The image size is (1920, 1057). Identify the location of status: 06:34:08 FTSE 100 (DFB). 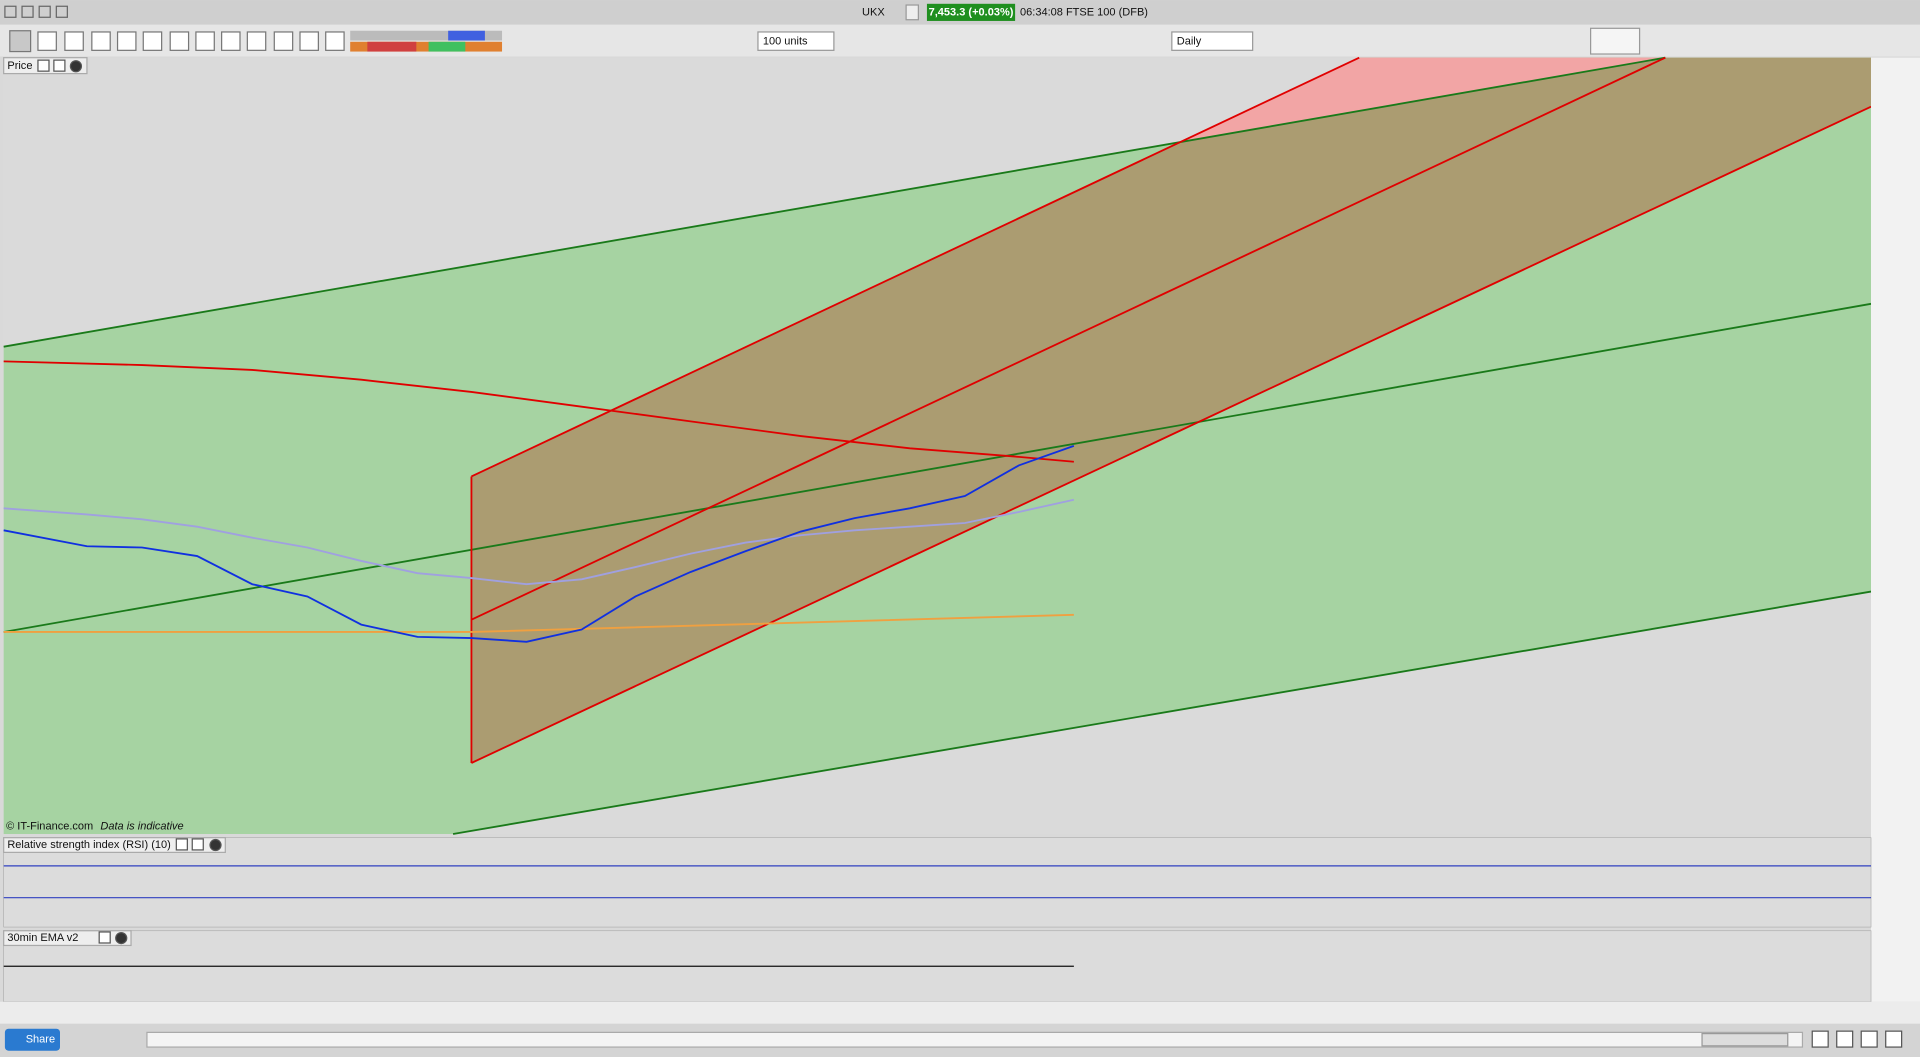
(1084, 12).